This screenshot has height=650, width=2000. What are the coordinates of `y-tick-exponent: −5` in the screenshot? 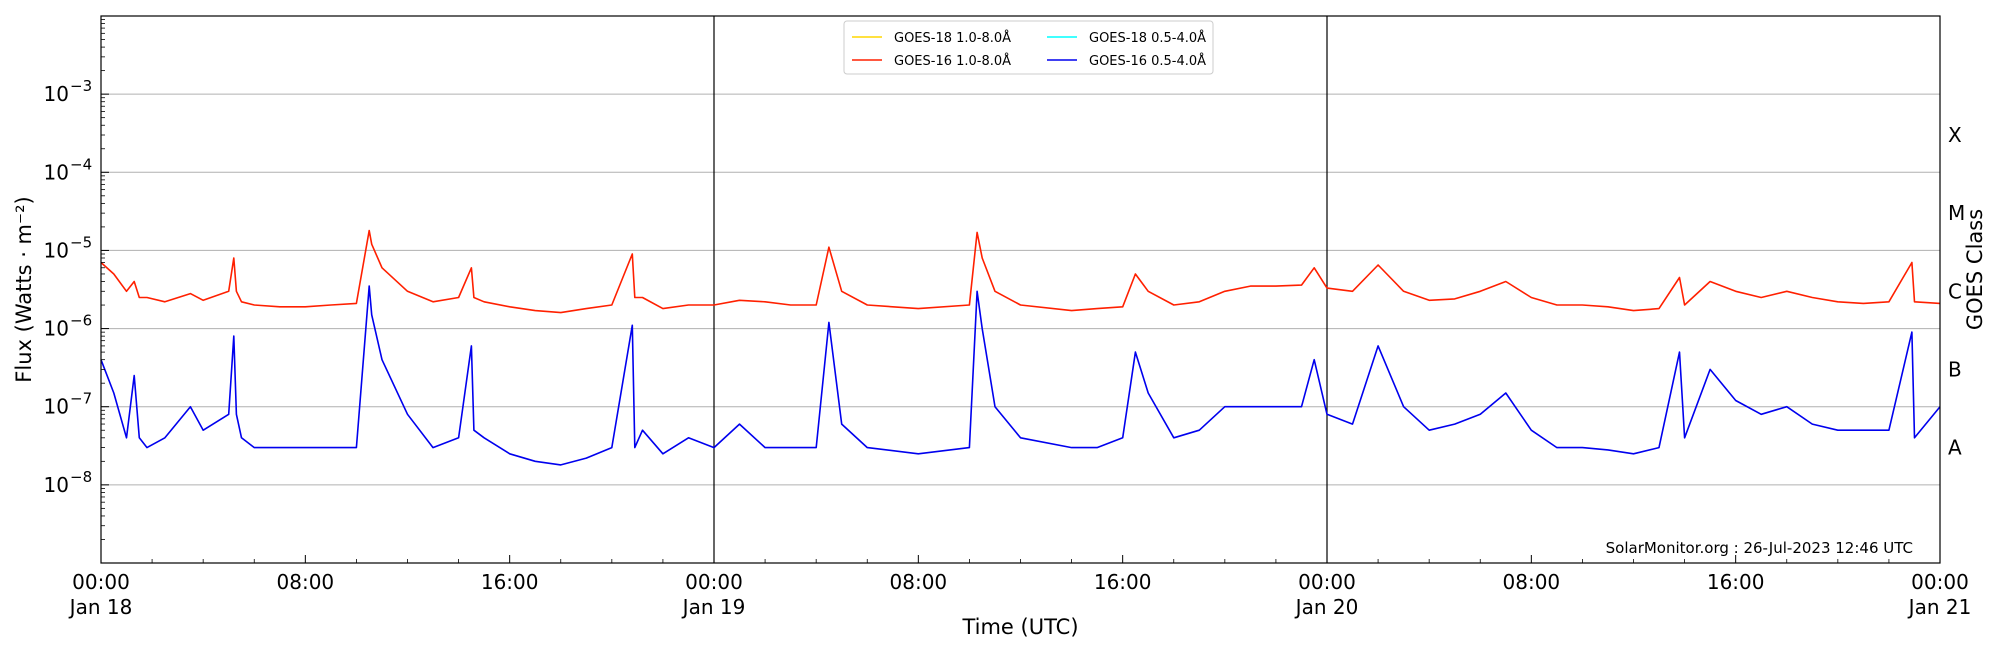 It's located at (81, 242).